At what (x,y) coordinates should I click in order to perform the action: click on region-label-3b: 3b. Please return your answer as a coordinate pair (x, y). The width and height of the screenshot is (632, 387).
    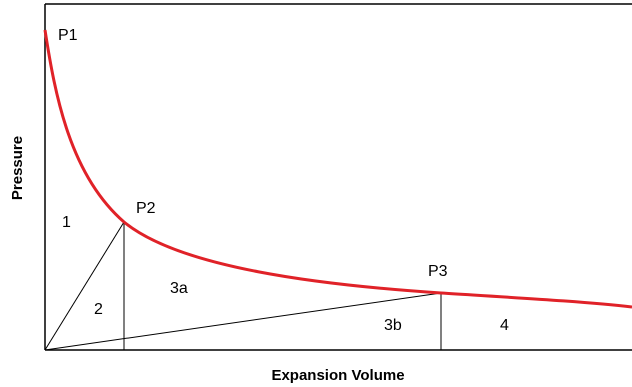
    Looking at the image, I should click on (393, 325).